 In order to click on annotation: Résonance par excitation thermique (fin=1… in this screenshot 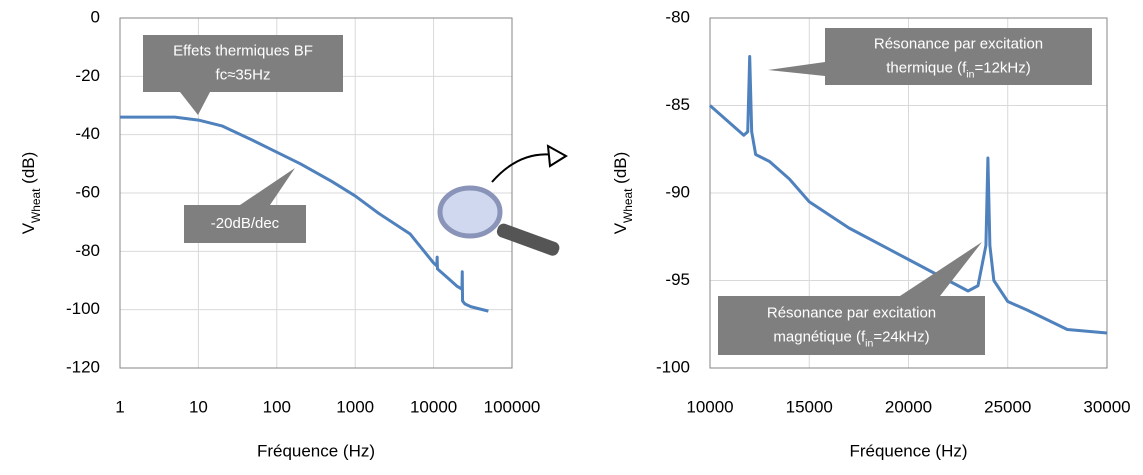, I will do `click(930, 56)`.